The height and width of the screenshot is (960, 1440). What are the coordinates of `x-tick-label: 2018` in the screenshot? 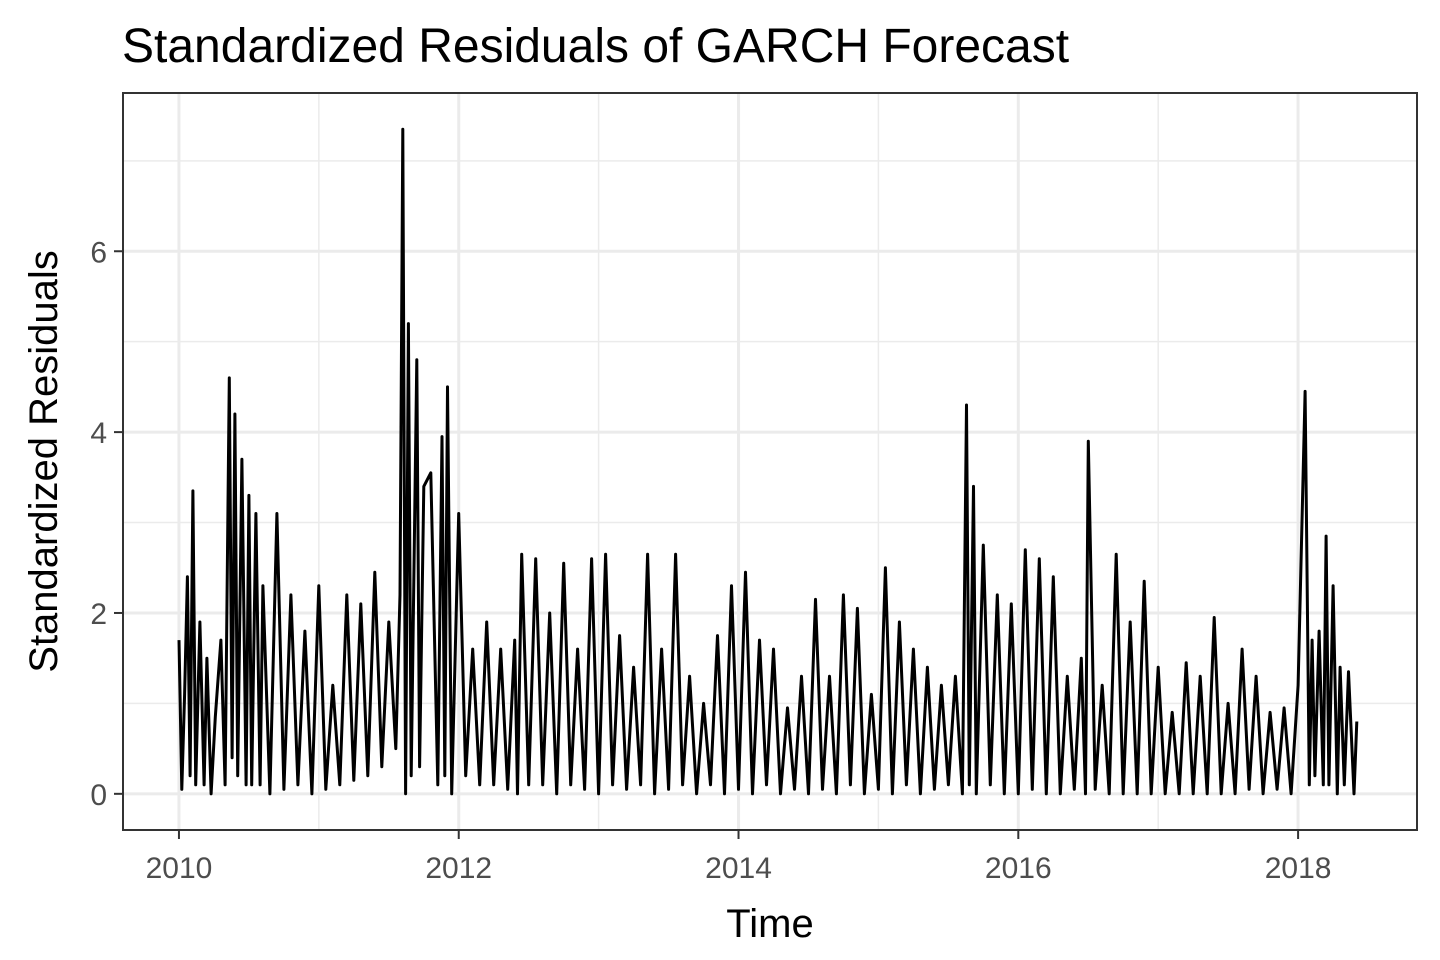 It's located at (1298, 868).